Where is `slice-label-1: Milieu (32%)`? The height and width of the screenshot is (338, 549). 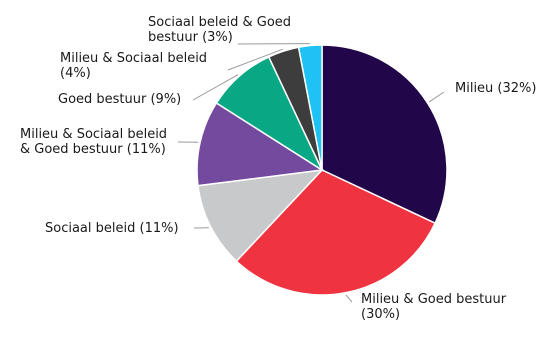 slice-label-1: Milieu (32%) is located at coordinates (495, 88).